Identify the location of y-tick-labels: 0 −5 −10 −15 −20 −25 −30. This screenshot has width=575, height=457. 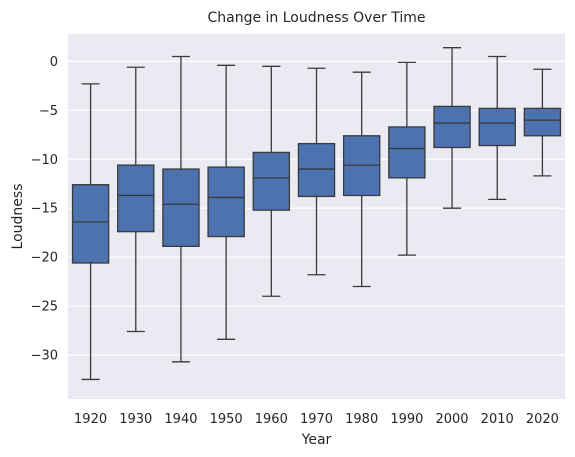
(44, 209).